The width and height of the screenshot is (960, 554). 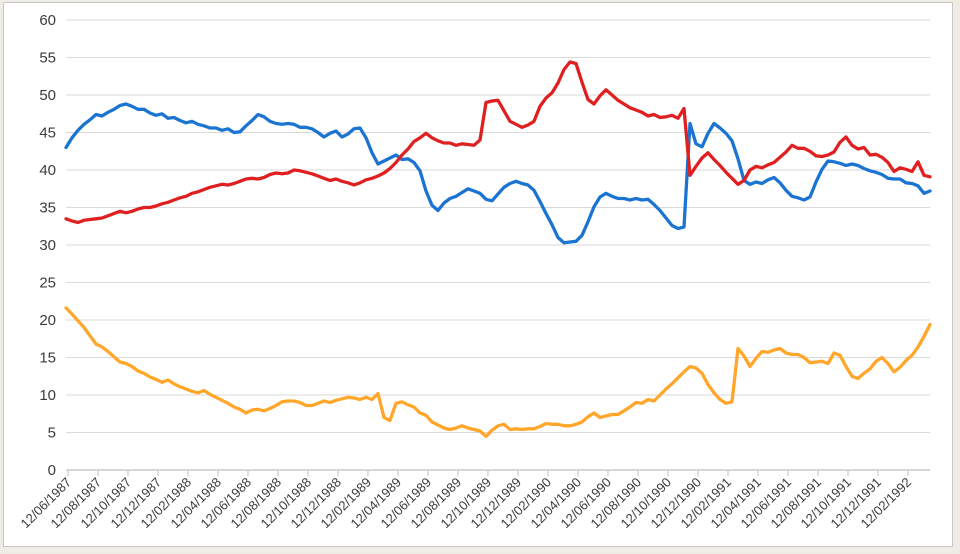 What do you see at coordinates (47, 95) in the screenshot?
I see `y-axis-tick-label: 50` at bounding box center [47, 95].